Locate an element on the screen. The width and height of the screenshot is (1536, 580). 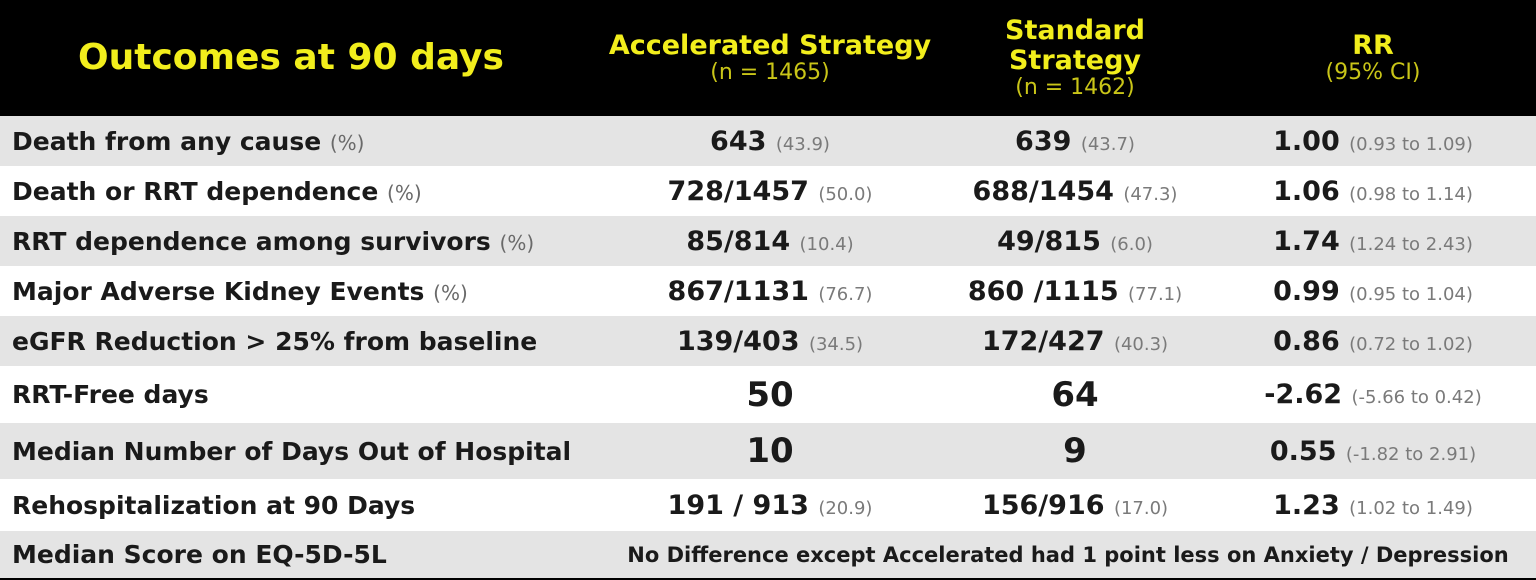
value-cell: 643 (43.9) is located at coordinates (770, 141).